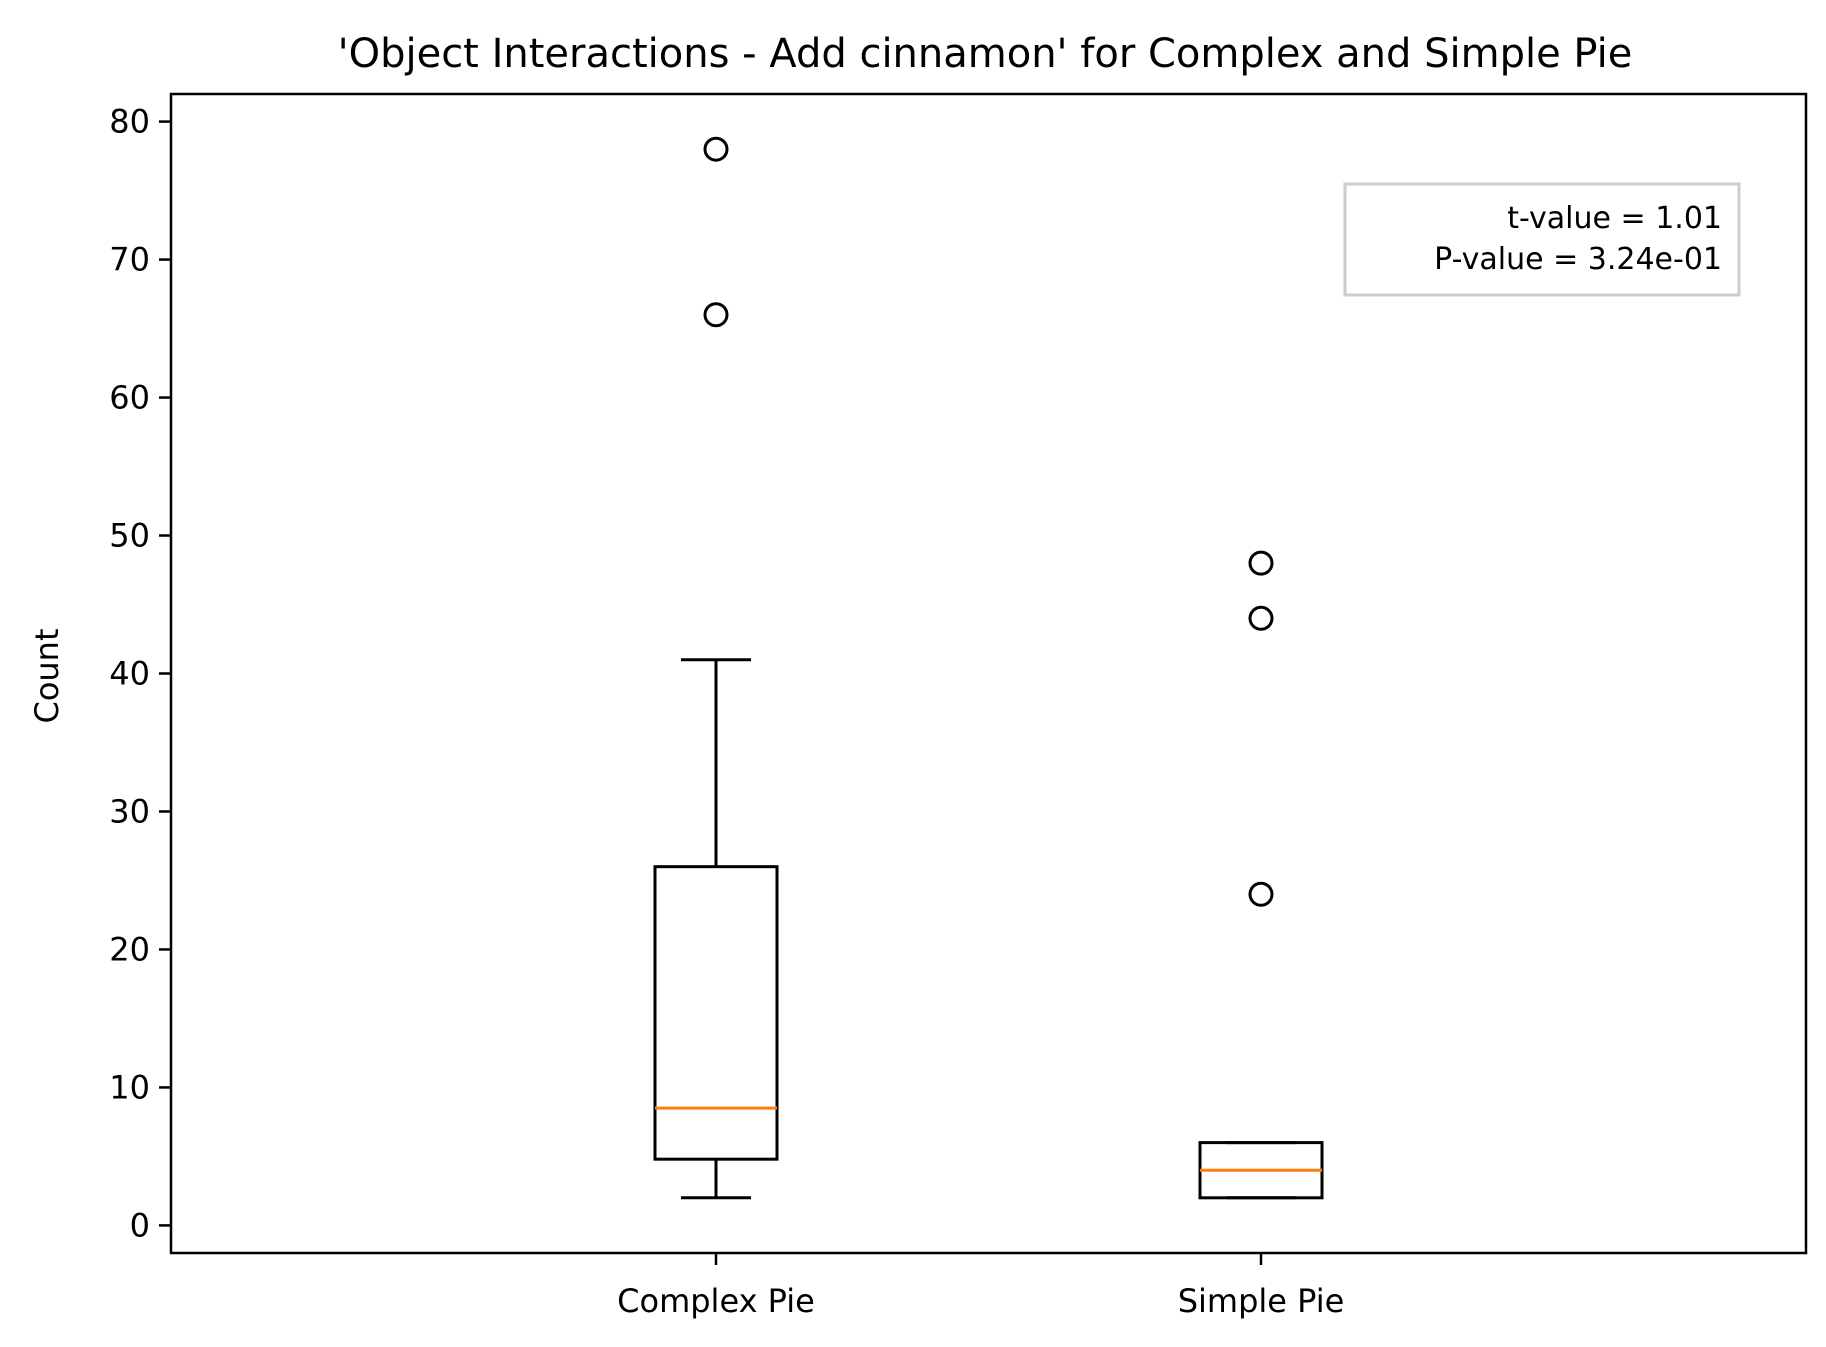 The image size is (1826, 1347). What do you see at coordinates (1614, 218) in the screenshot?
I see `annotation-t-value: t-value = 1.01` at bounding box center [1614, 218].